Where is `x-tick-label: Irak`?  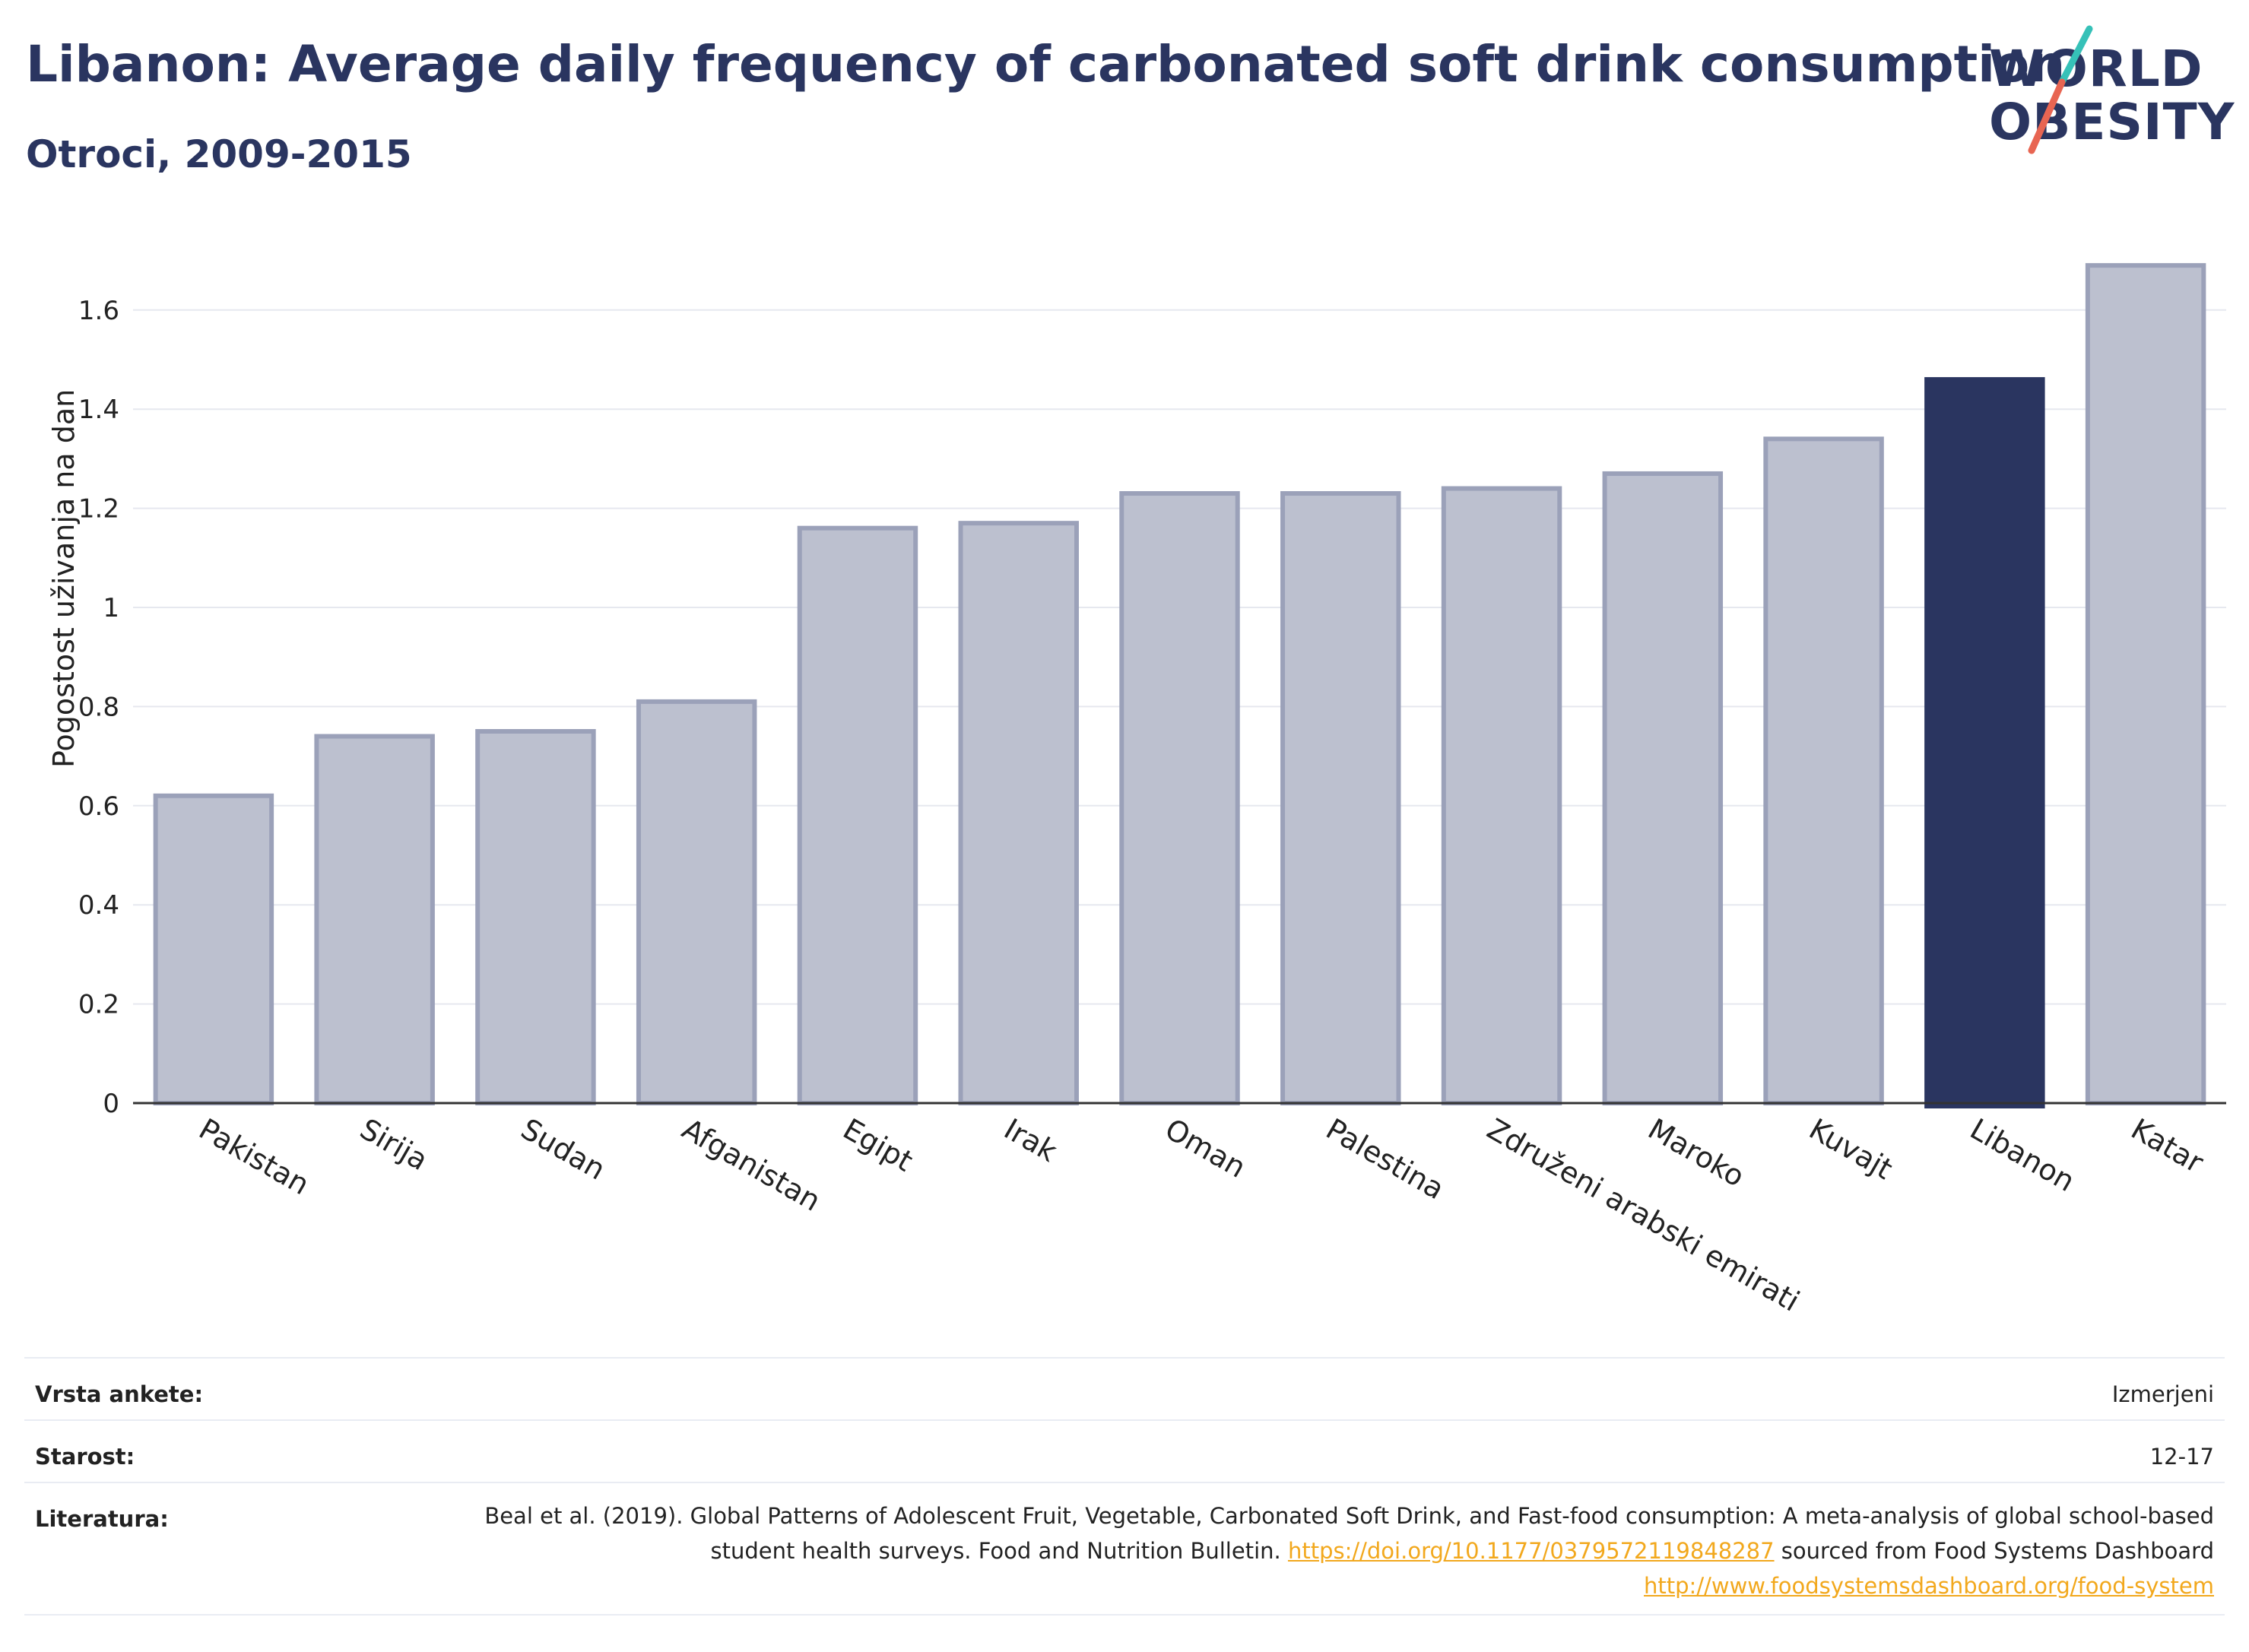 x-tick-label: Irak is located at coordinates (1030, 1140).